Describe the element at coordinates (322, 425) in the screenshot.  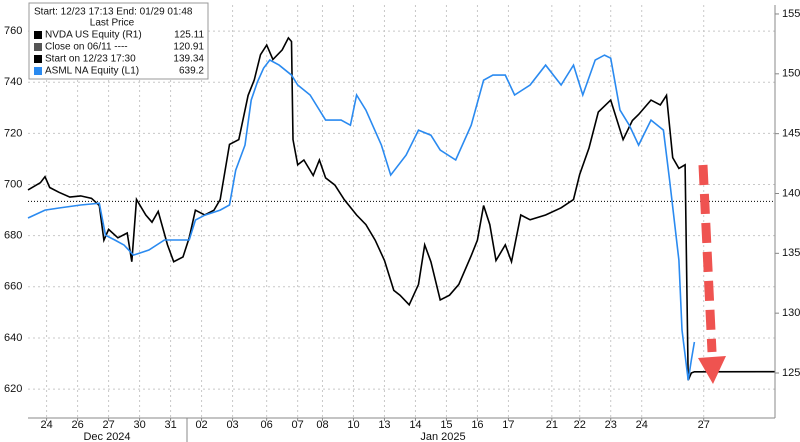
I see `x-tick-label: 08` at that location.